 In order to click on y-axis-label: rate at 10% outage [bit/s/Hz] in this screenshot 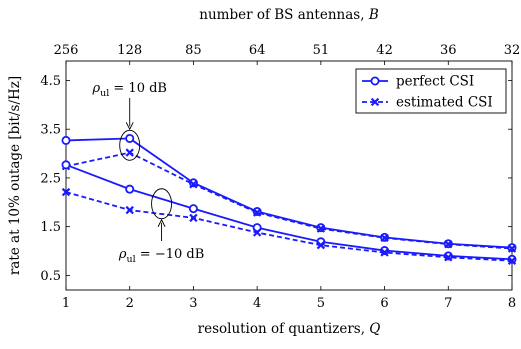, I will do `click(15, 175)`.